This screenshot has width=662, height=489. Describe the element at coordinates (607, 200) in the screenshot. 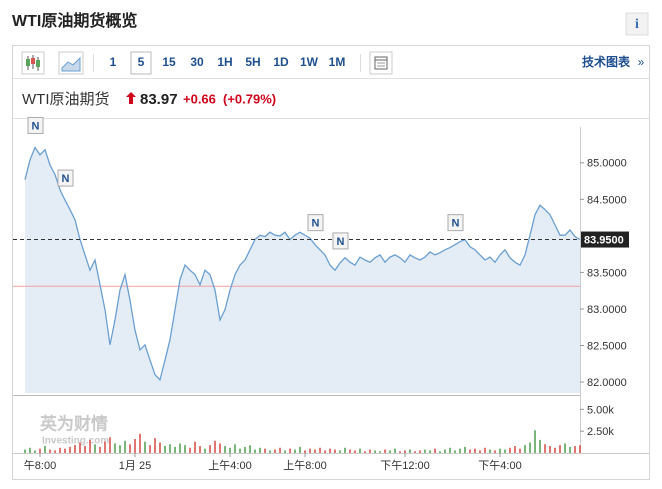

I see `y-tick-label: 84.5000` at that location.